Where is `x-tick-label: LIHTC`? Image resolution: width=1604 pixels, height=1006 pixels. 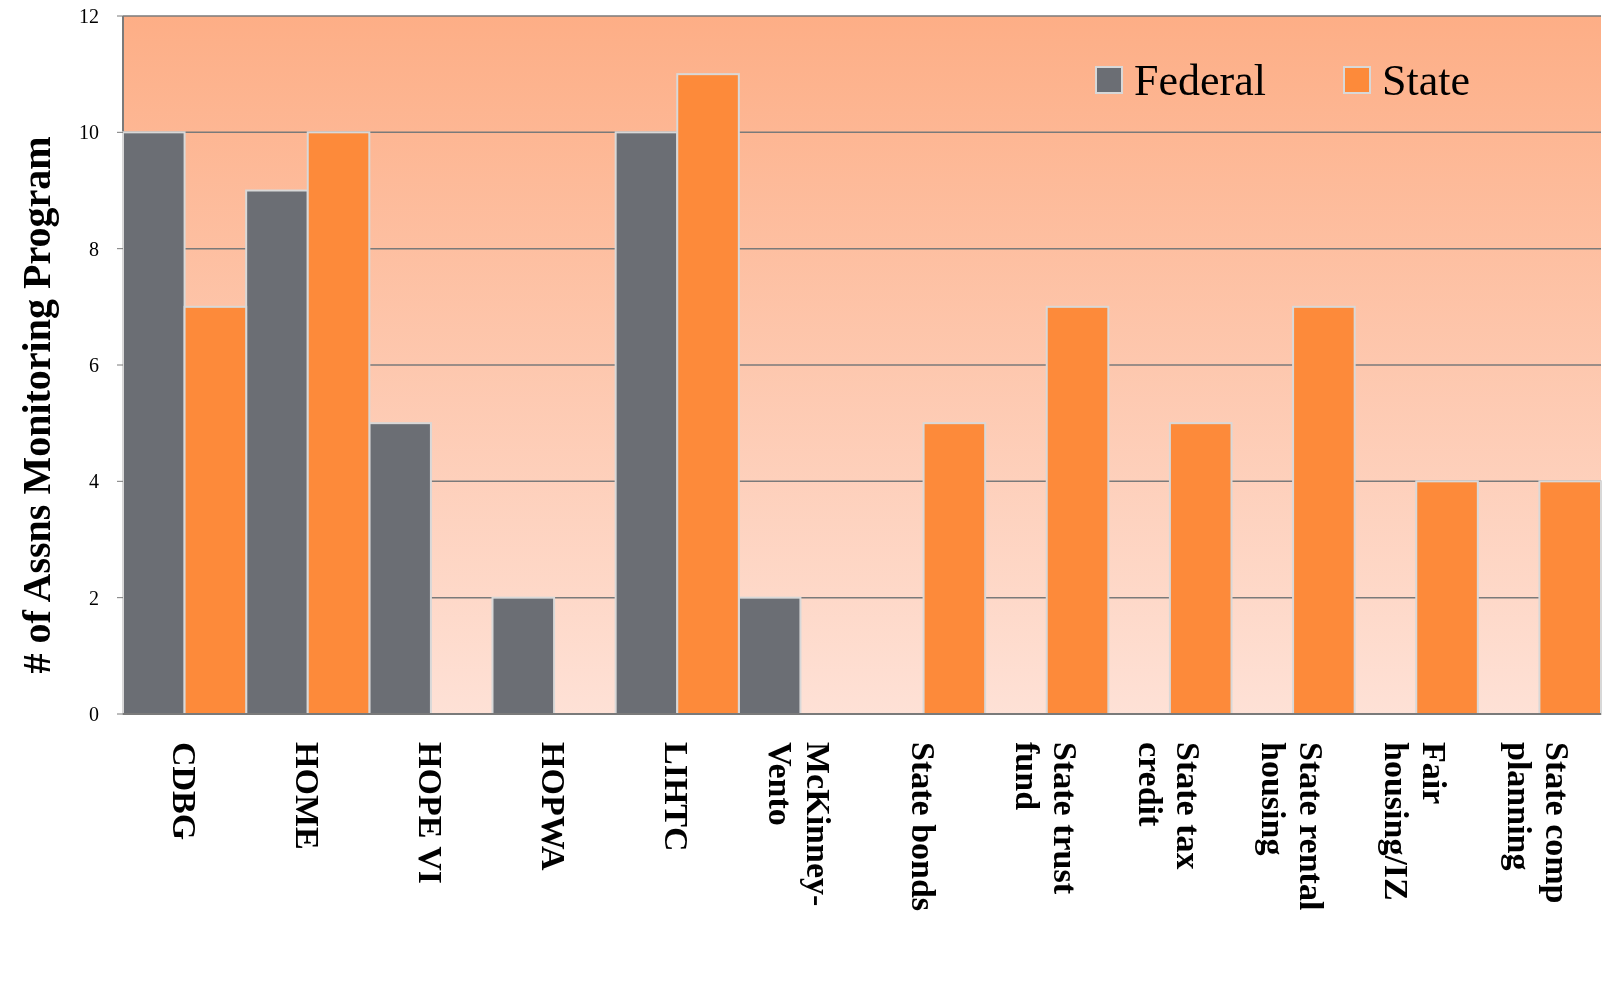 x-tick-label: LIHTC is located at coordinates (677, 797).